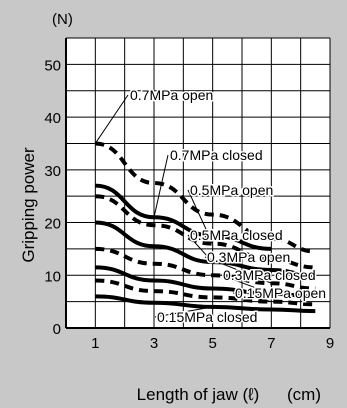  I want to click on series-label: 0.7MPa closed, so click(216, 155).